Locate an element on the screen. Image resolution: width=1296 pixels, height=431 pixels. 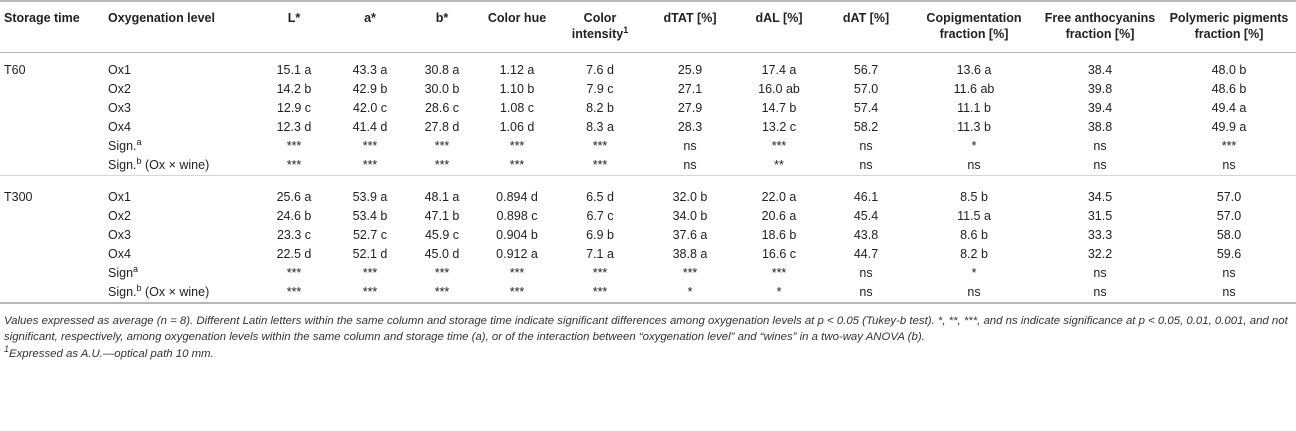
table-cell: 24.6 b is located at coordinates (294, 216).